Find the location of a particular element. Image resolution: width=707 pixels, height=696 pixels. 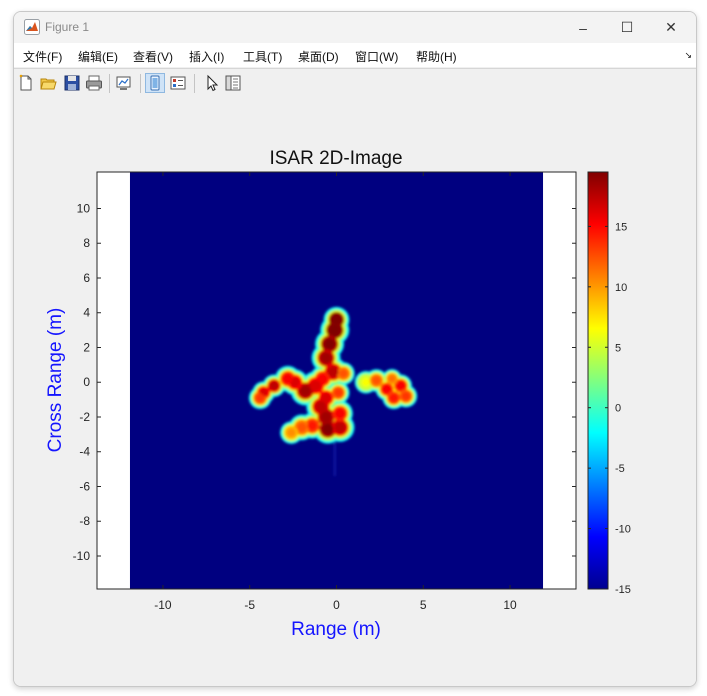

save-icon is located at coordinates (72, 83).